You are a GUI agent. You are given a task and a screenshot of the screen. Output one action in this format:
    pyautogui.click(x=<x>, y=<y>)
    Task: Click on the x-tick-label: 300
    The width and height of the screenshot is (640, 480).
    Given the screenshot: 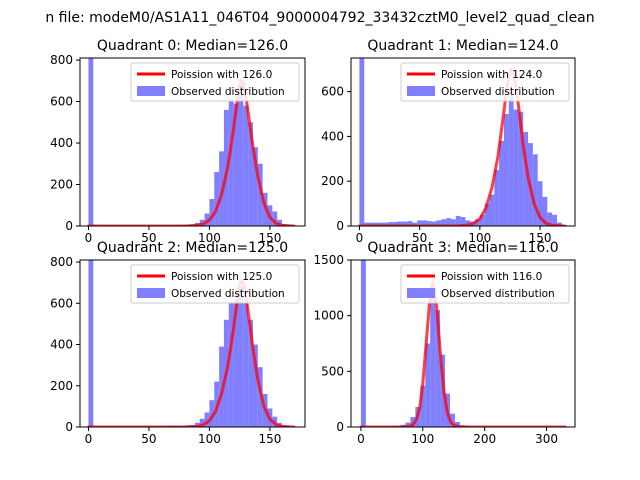 What is the action you would take?
    pyautogui.click(x=546, y=439)
    